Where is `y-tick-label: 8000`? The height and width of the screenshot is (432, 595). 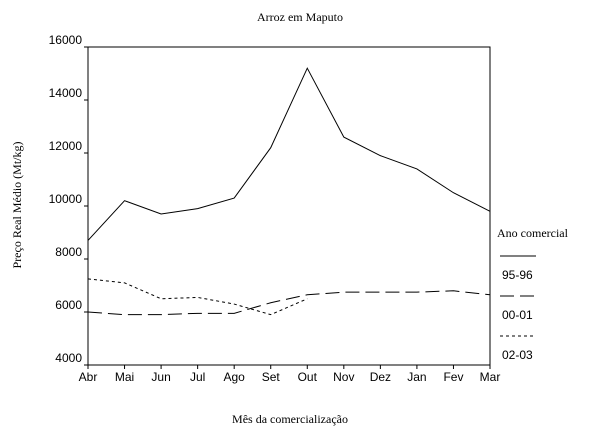 y-tick-label: 8000 is located at coordinates (68, 252).